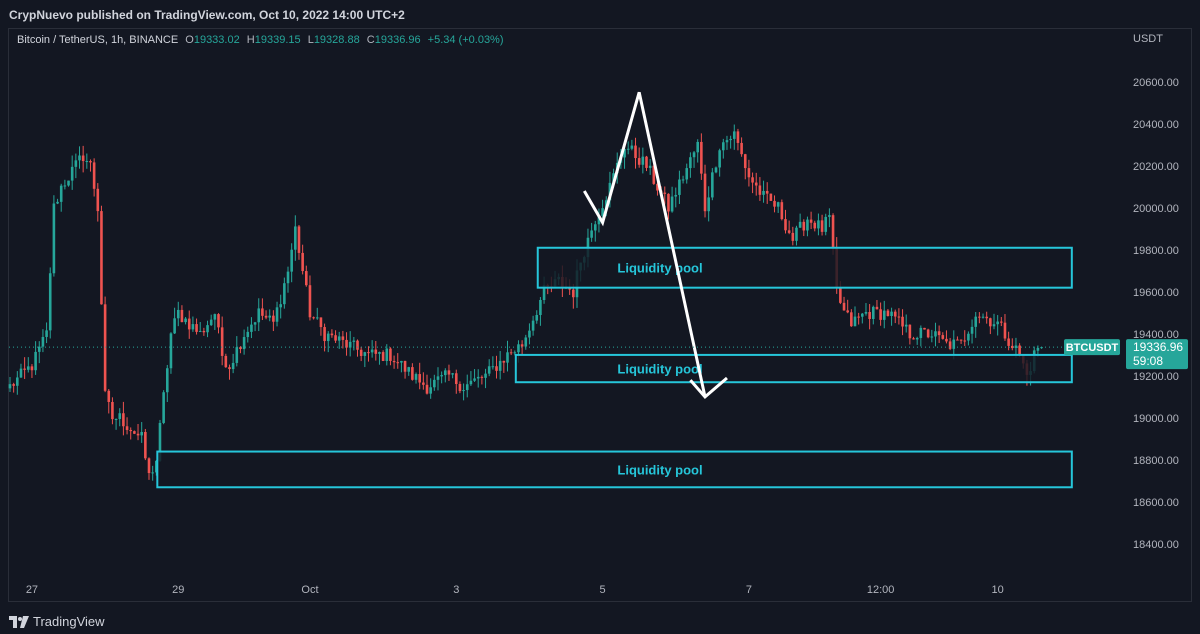  Describe the element at coordinates (1156, 461) in the screenshot. I see `y-axis-tick-label: 18800.00` at that location.